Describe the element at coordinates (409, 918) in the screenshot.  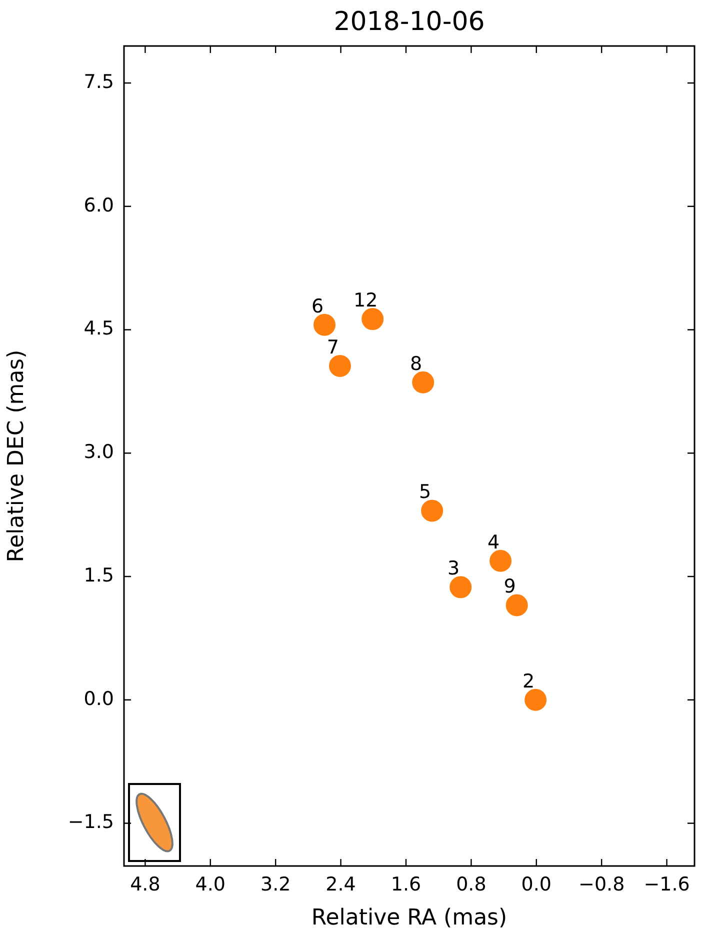
I see `x-axis-title: Relative RA (mas)` at that location.